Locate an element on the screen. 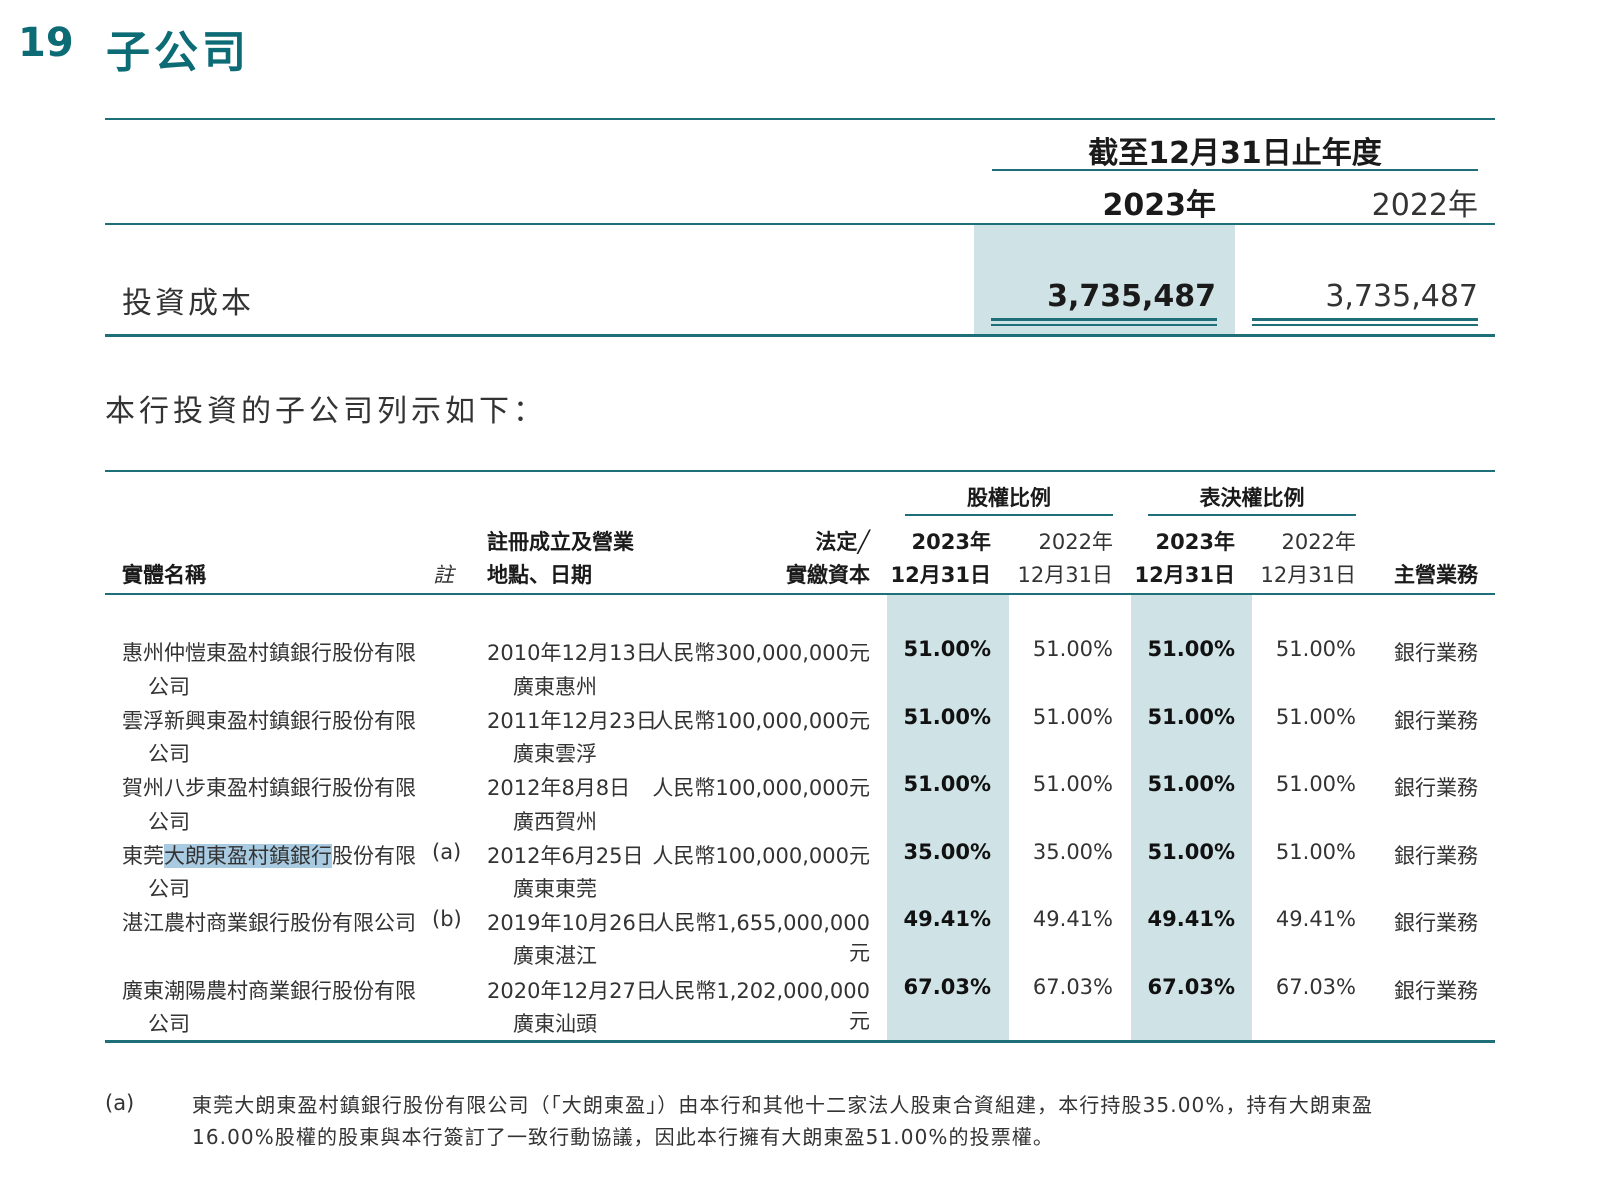  row-0-vt2022: 51.00% is located at coordinates (1315, 649).